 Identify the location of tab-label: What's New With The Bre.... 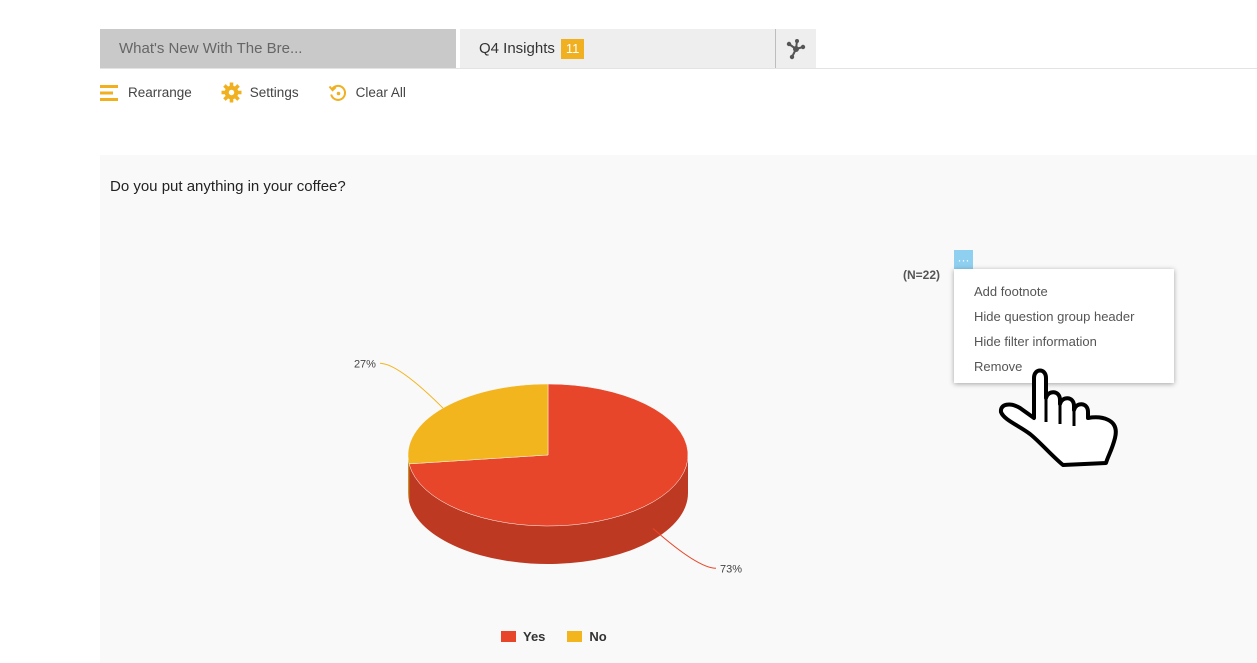
(211, 48).